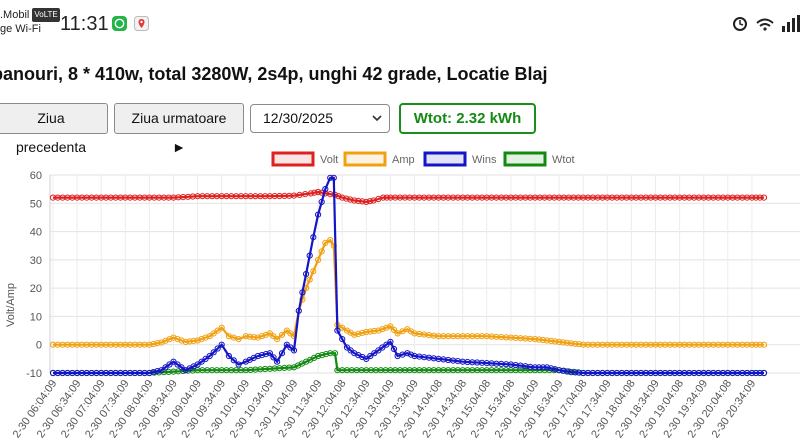 The width and height of the screenshot is (800, 445). What do you see at coordinates (84, 24) in the screenshot?
I see `status-time: 11:31` at bounding box center [84, 24].